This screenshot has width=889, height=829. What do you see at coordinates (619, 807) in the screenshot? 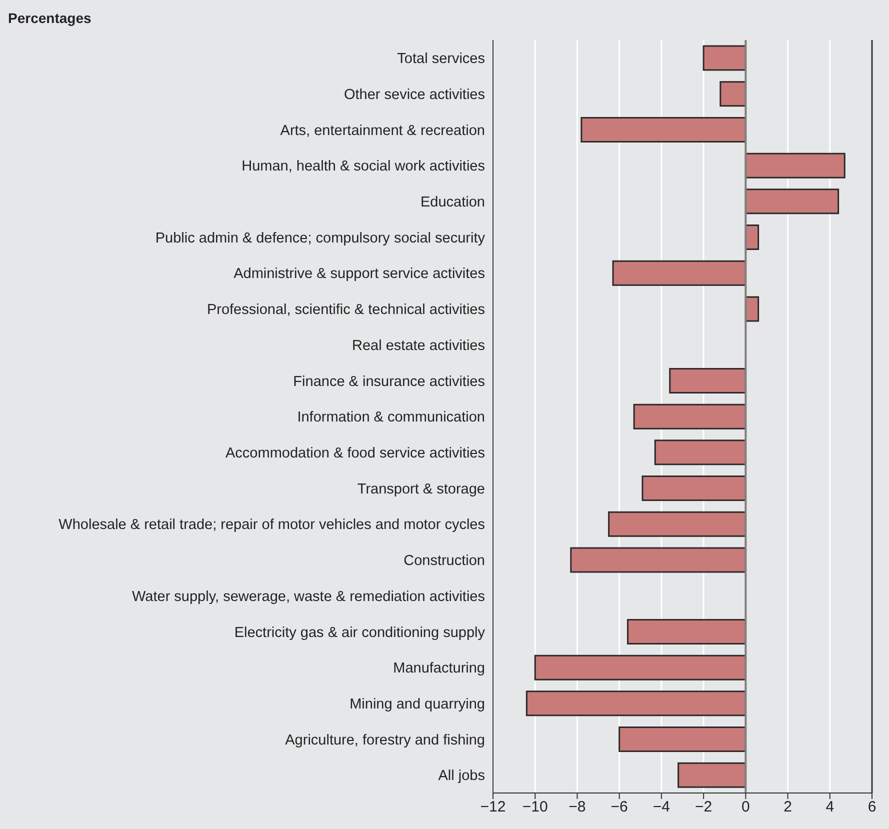
I see `x-tick-label: −6` at bounding box center [619, 807].